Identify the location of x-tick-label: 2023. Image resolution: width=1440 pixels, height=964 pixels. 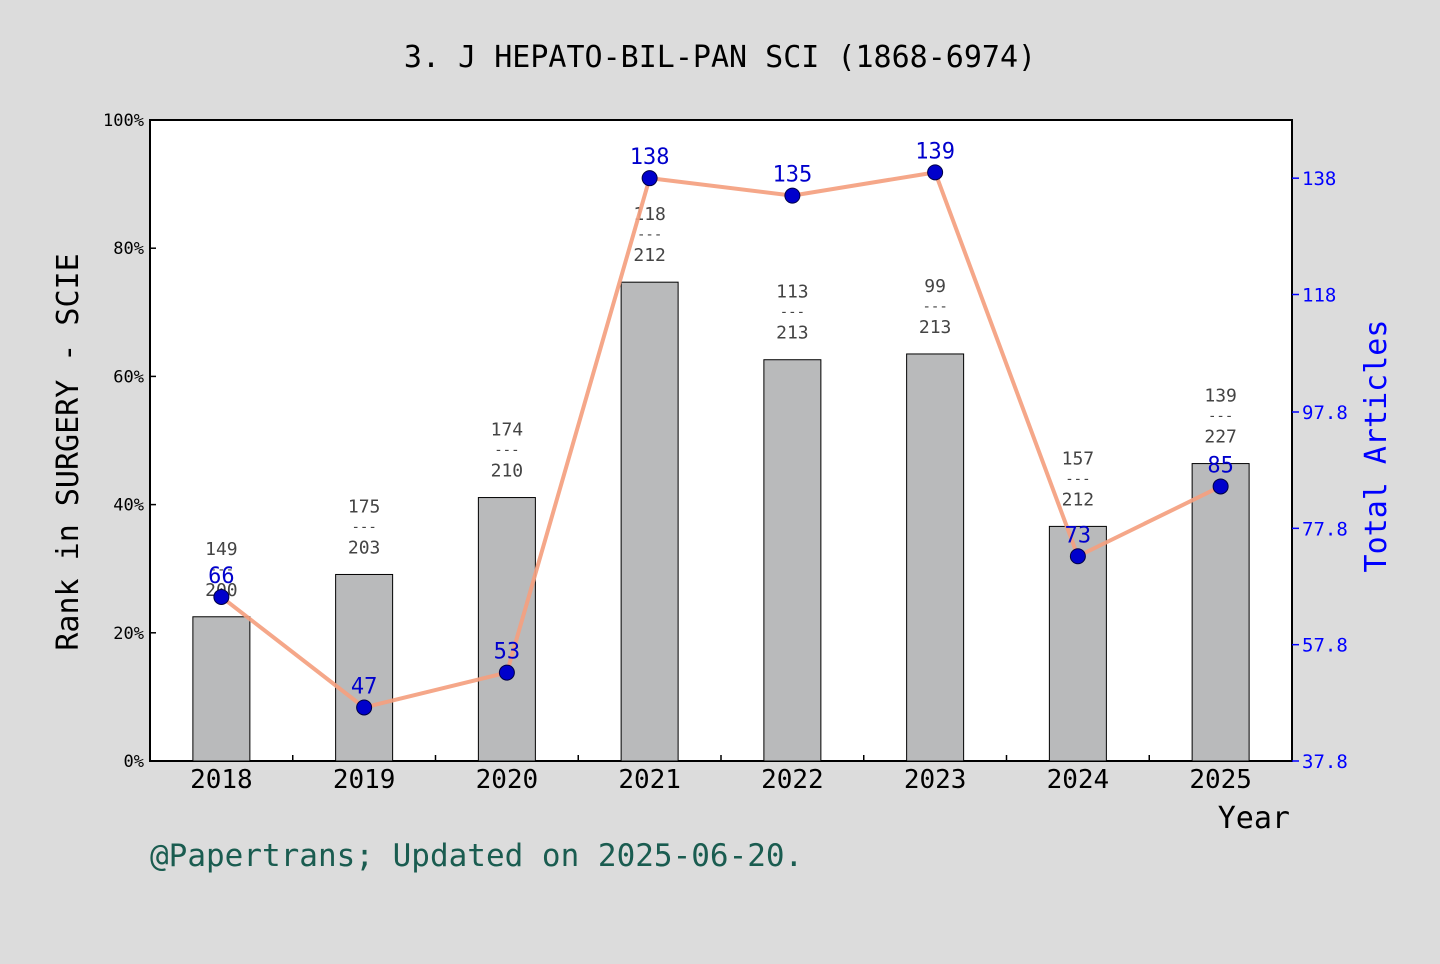
(935, 780).